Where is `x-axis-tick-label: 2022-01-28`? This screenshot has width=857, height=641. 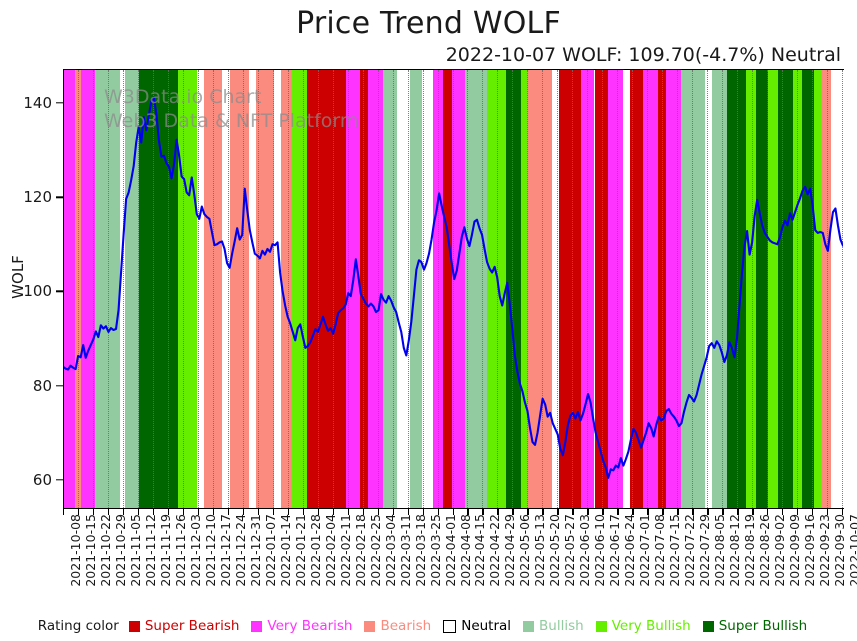 x-axis-tick-label: 2022-01-28 is located at coordinates (315, 550).